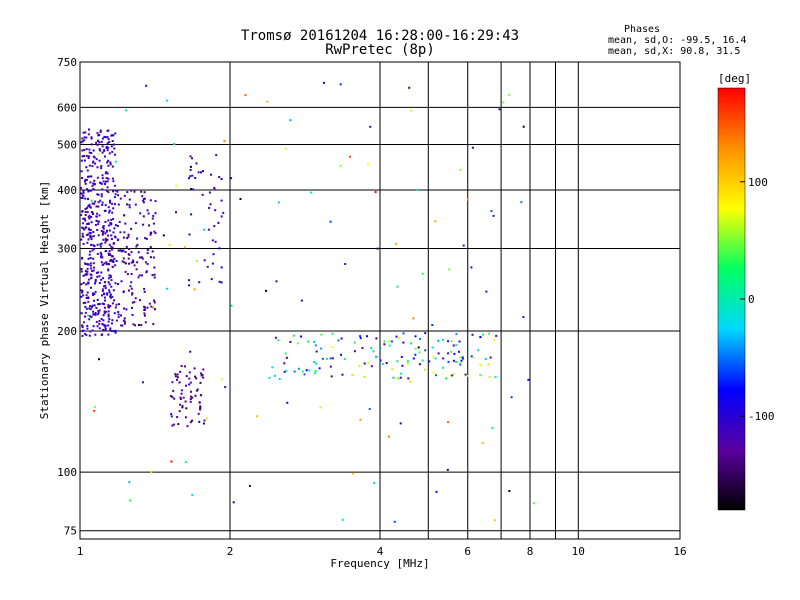 The image size is (800, 600). I want to click on colorbar-label: [deg], so click(734, 78).